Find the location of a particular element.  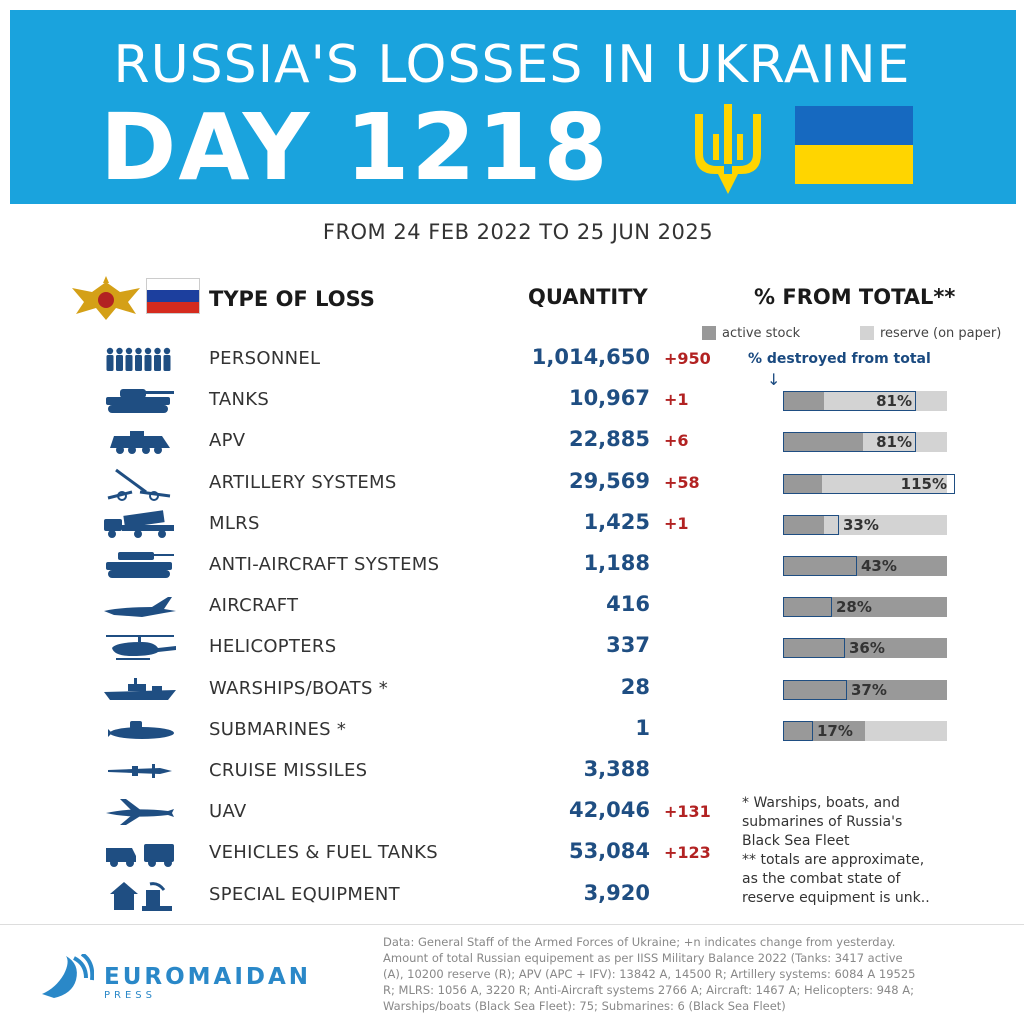

percent-label: 28% is located at coordinates (854, 607).